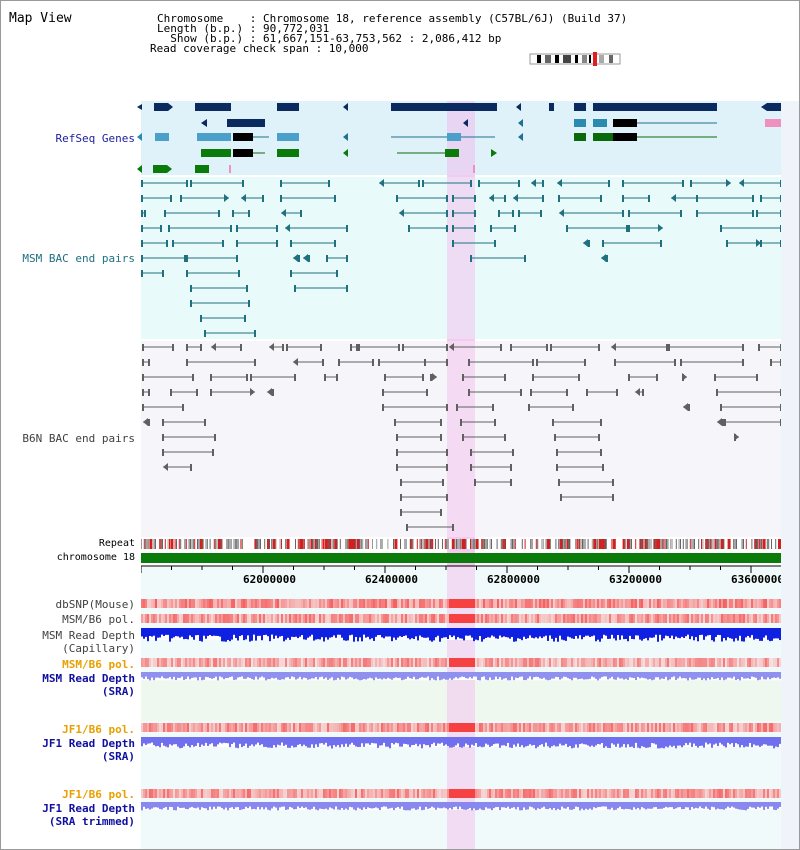 The width and height of the screenshot is (800, 850). I want to click on track-label-msm-b6-pol-2: MSM/B6 pol., so click(98, 664).